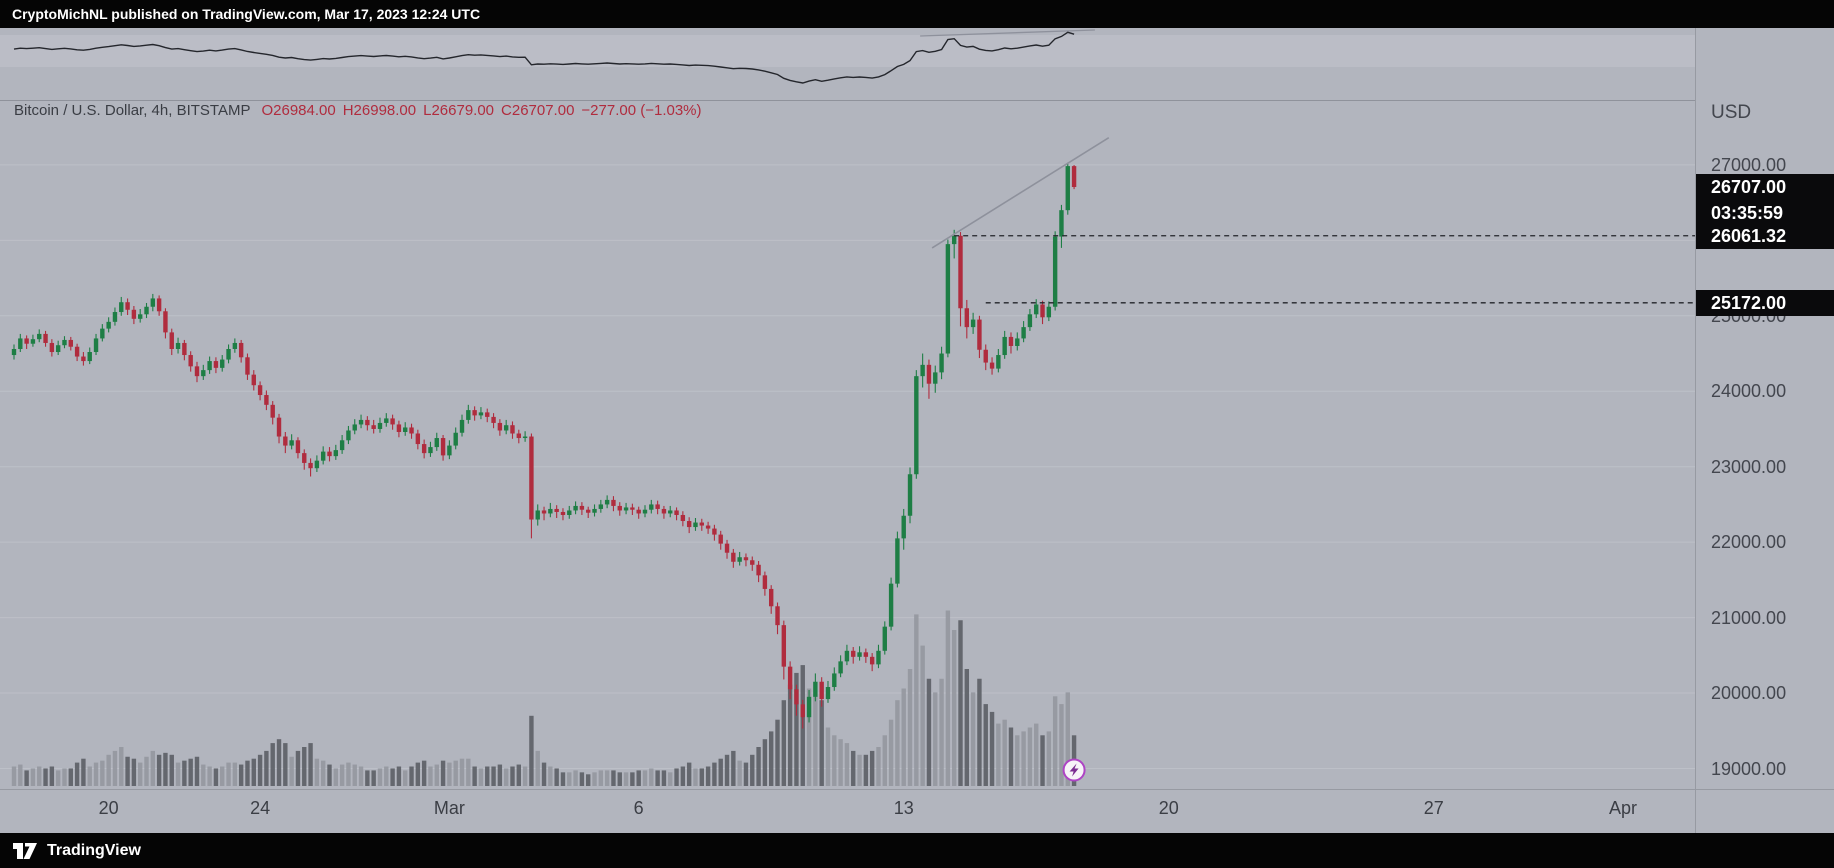 This screenshot has height=868, width=1834. Describe the element at coordinates (1433, 808) in the screenshot. I see `time-scale-label: 27` at that location.